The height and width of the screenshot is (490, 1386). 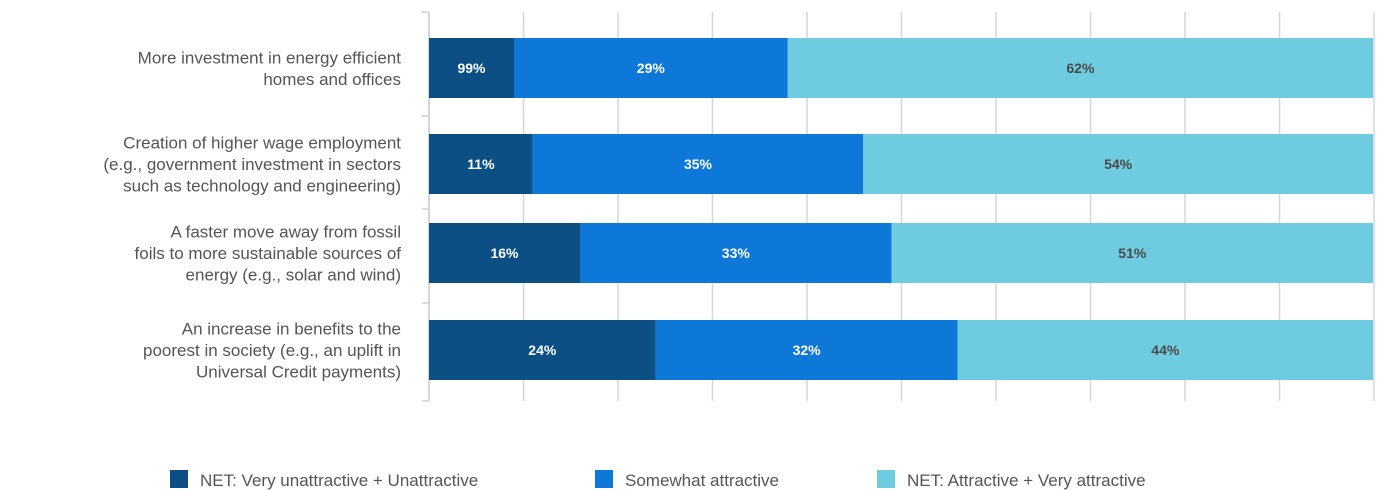 What do you see at coordinates (291, 329) in the screenshot?
I see `category-label-3-line-0: An increase in benefits to the` at bounding box center [291, 329].